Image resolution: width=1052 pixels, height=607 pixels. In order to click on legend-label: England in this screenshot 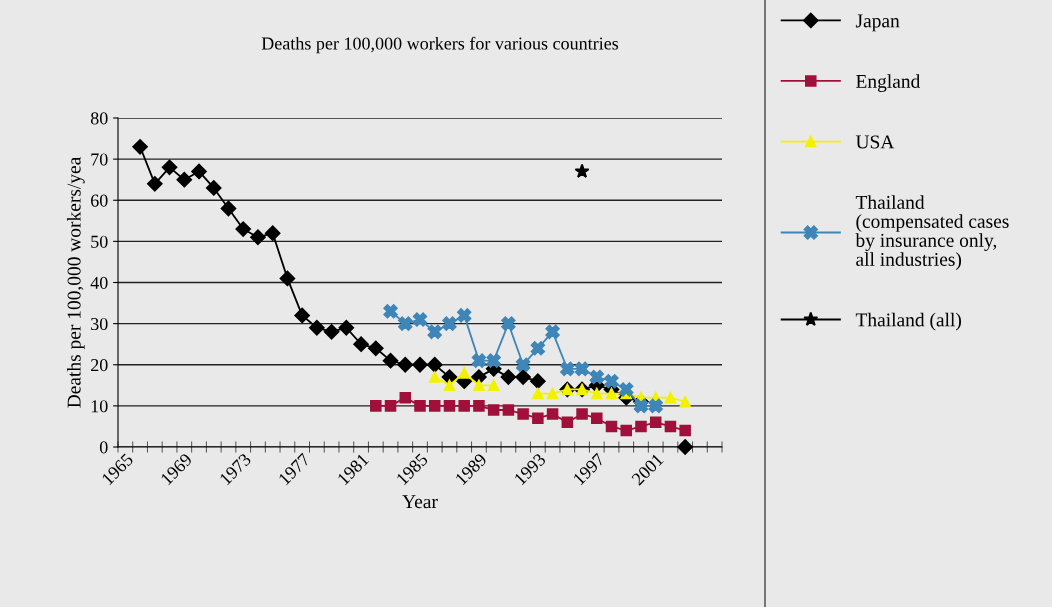, I will do `click(888, 83)`.